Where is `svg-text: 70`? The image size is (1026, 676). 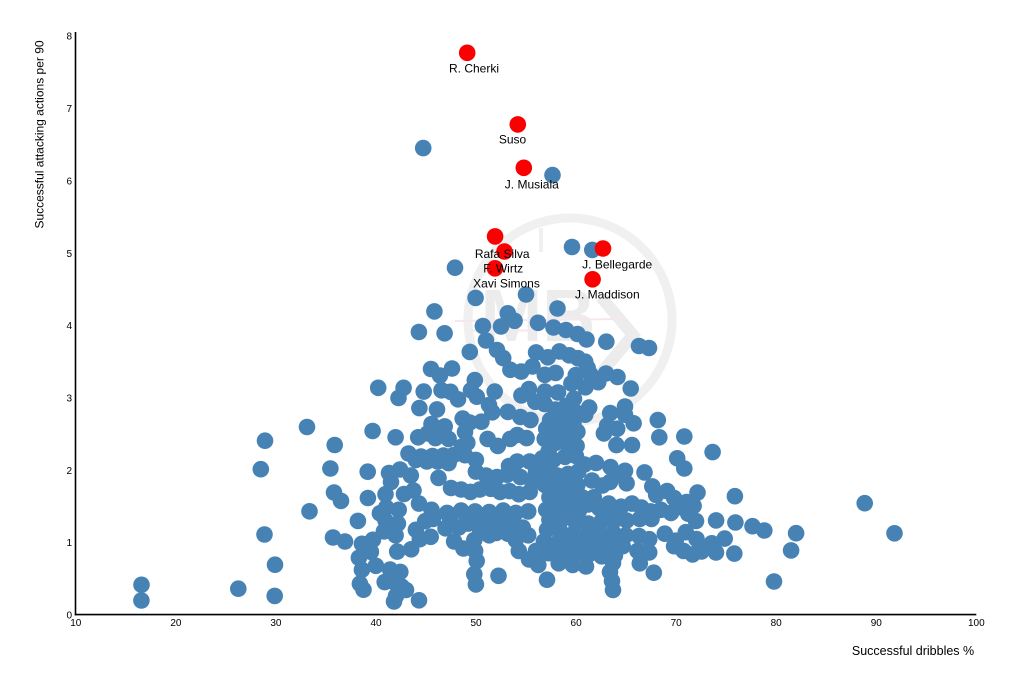 svg-text: 70 is located at coordinates (677, 623).